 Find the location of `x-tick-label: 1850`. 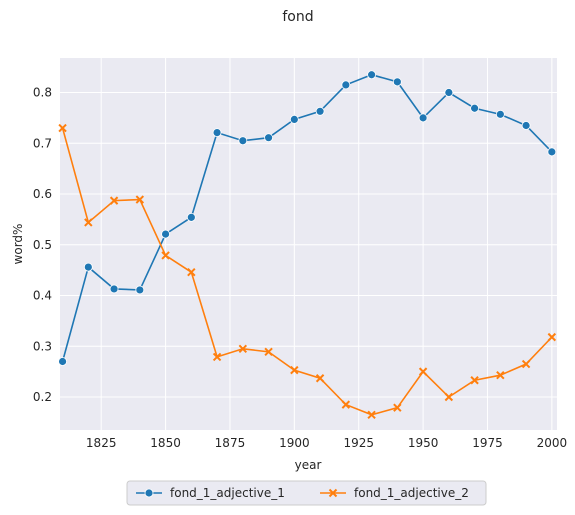

x-tick-label: 1850 is located at coordinates (165, 443).